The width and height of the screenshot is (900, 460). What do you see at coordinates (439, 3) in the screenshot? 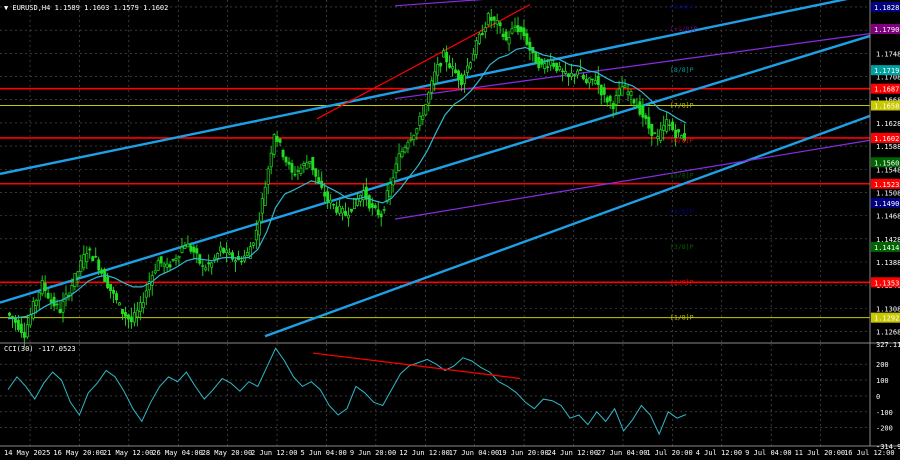
I see `angle-line` at bounding box center [439, 3].